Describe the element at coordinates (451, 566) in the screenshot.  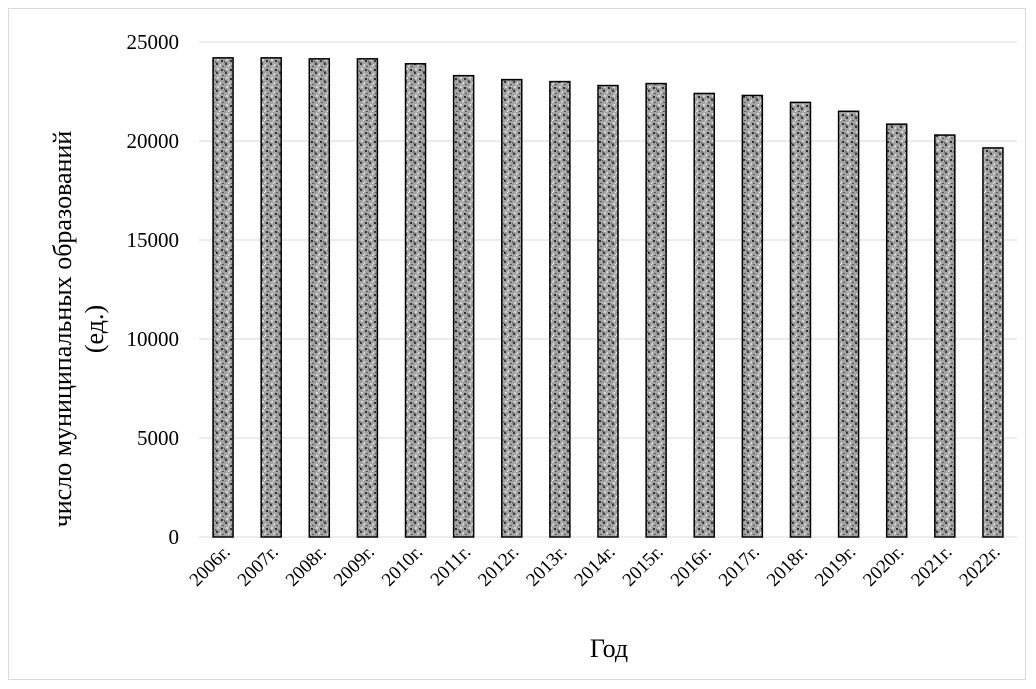
I see `x-tick-label: 2011г.` at that location.